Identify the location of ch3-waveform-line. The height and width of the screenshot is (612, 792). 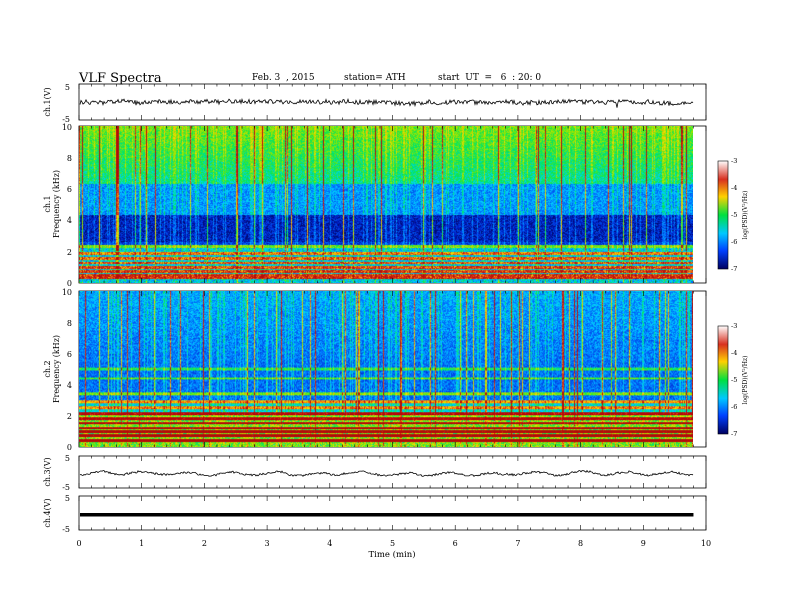
(386, 473).